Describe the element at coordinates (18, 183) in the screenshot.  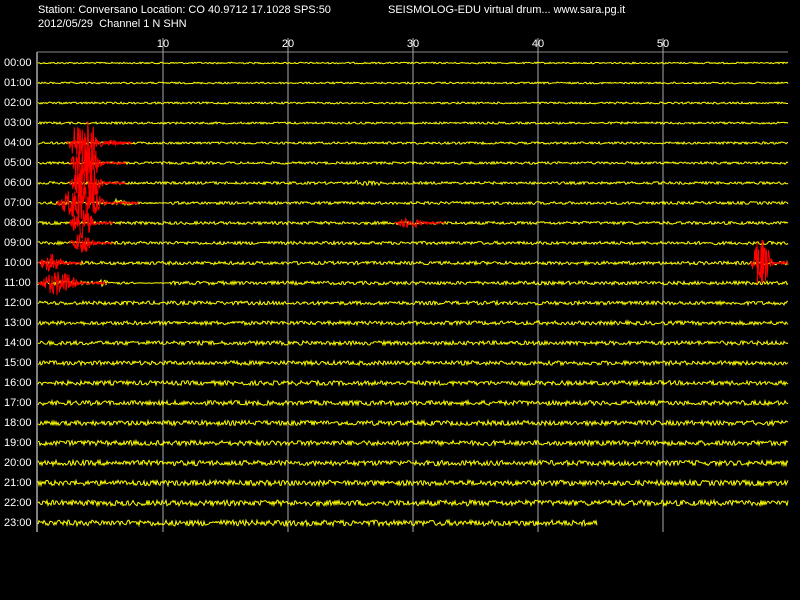
I see `hour-label: 06:00` at that location.